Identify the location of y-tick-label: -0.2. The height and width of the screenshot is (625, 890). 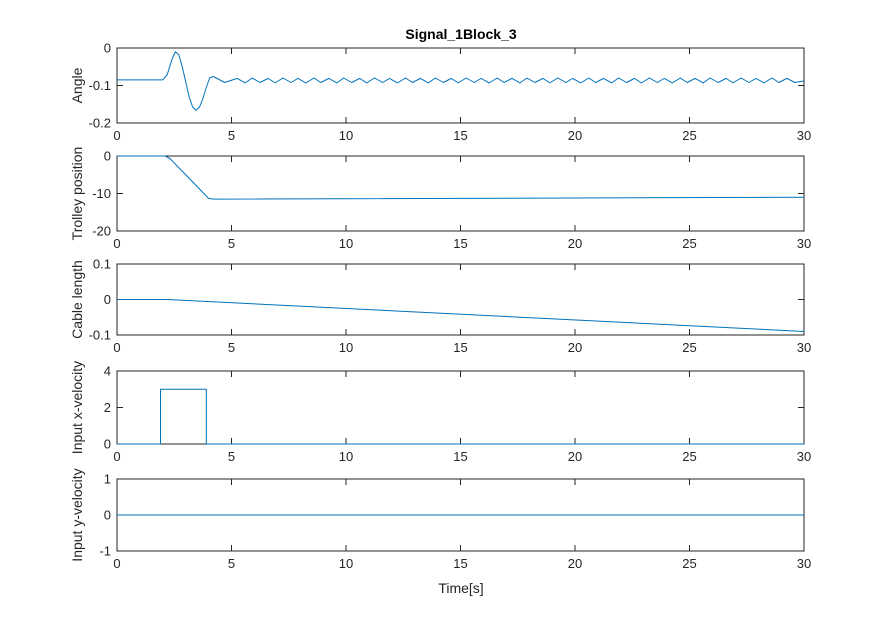
(100, 123).